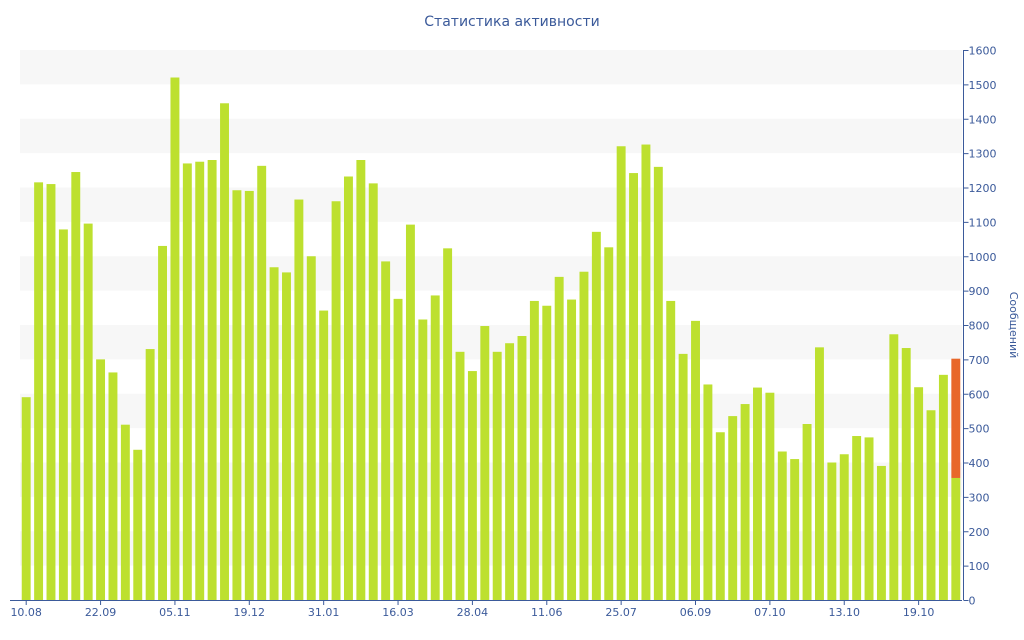 The image size is (1024, 640). I want to click on y-tick-label: 1600, so click(983, 51).